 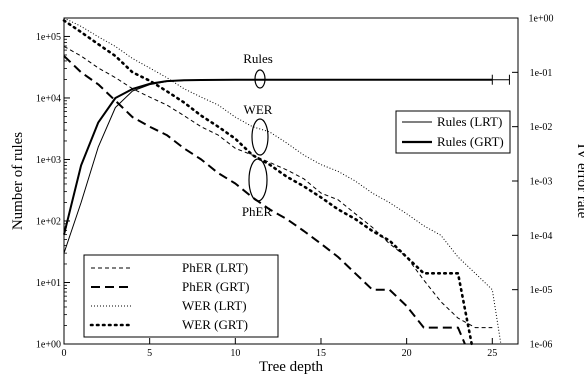 What do you see at coordinates (48, 221) in the screenshot?
I see `left-tick-label: 1e+02` at bounding box center [48, 221].